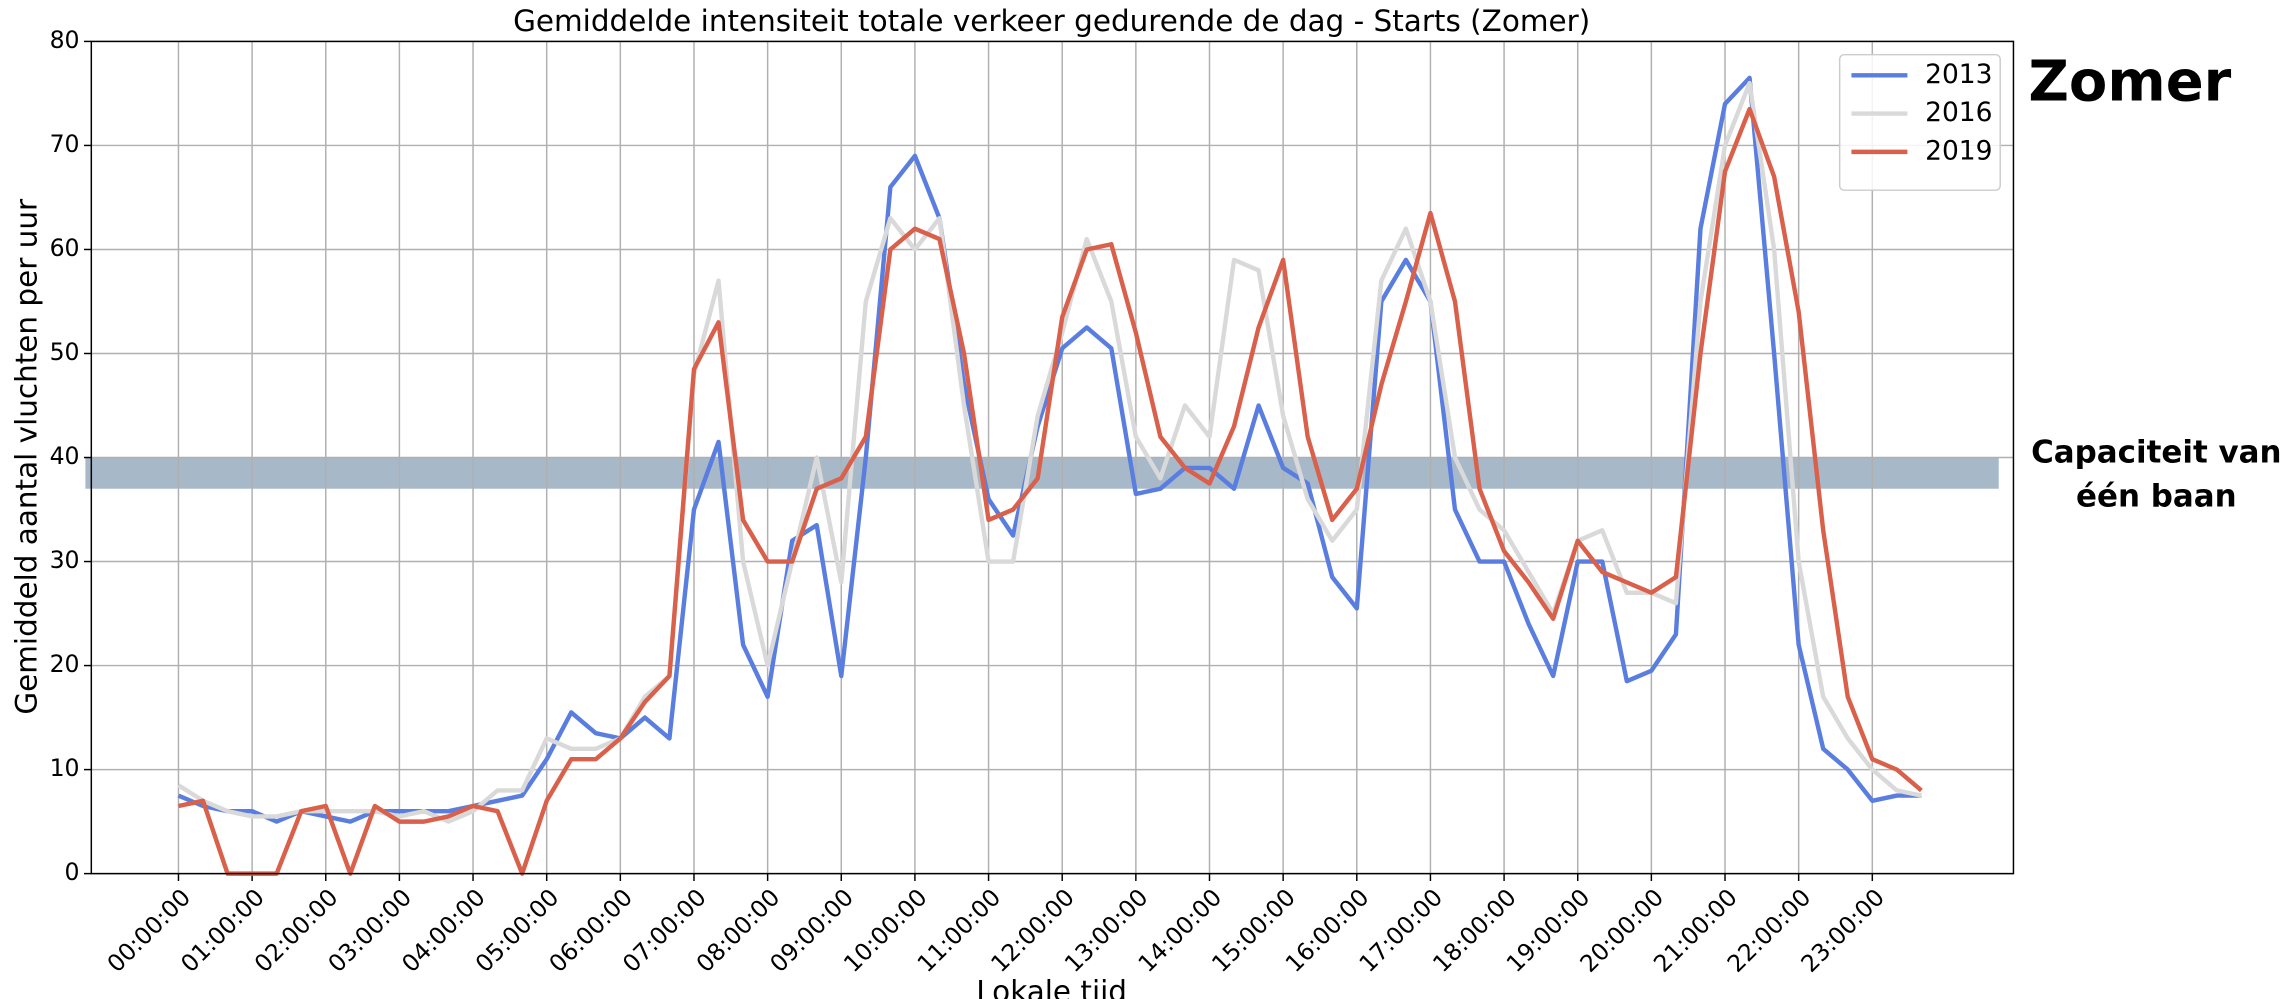  I want to click on y-tick-label: 30, so click(65, 560).